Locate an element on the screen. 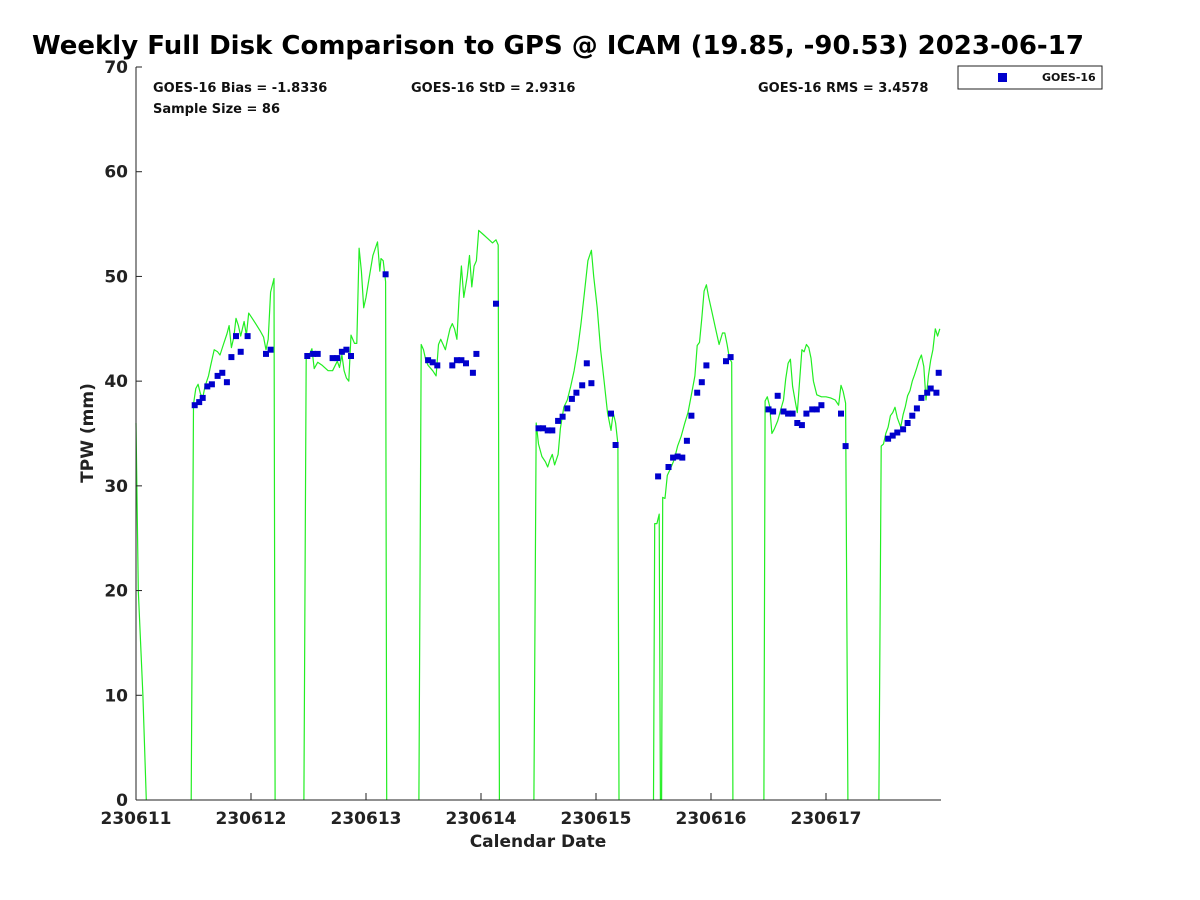 The width and height of the screenshot is (1200, 900). legend-label-goes16: GOES-16 is located at coordinates (1069, 77).